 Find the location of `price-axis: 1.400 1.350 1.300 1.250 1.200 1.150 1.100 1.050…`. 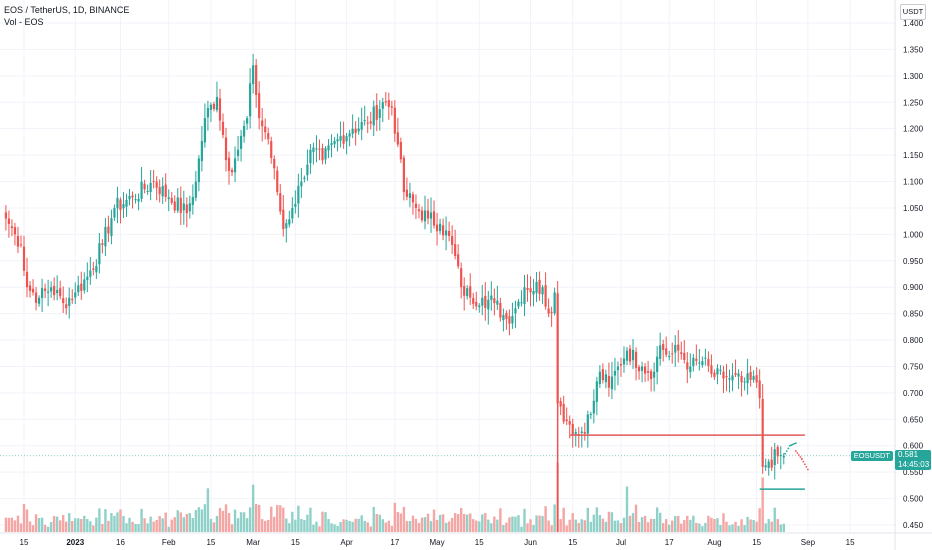

price-axis: 1.400 1.350 1.300 1.250 1.200 1.150 1.100 1.050… is located at coordinates (909, 275).